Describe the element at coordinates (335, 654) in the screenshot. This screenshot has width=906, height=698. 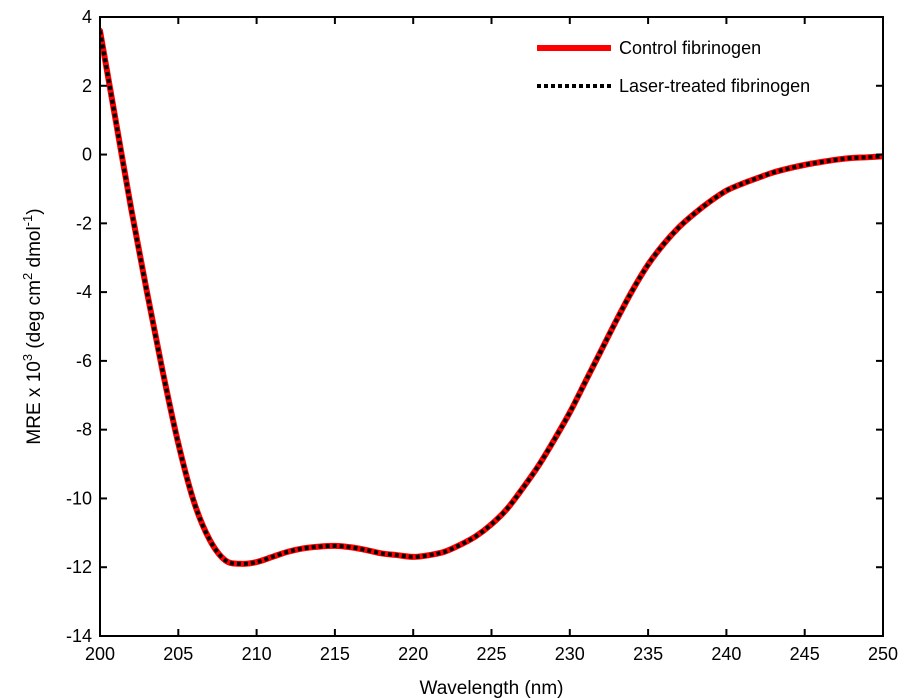
I see `x-tick-label: 215` at that location.